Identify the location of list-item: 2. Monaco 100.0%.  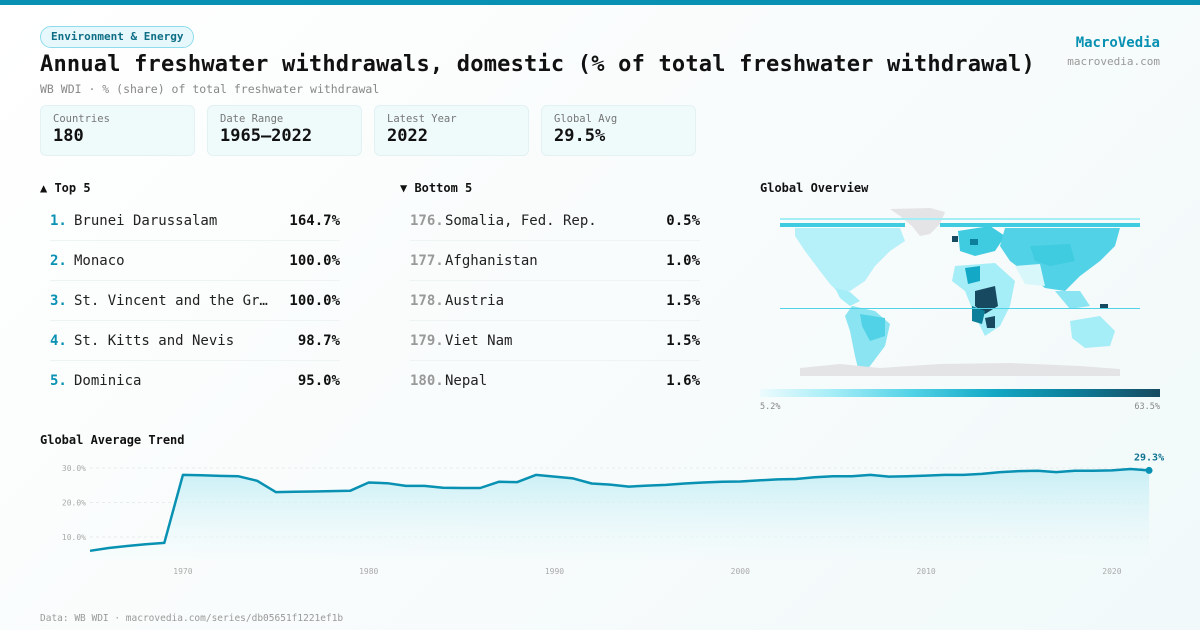
(195, 261).